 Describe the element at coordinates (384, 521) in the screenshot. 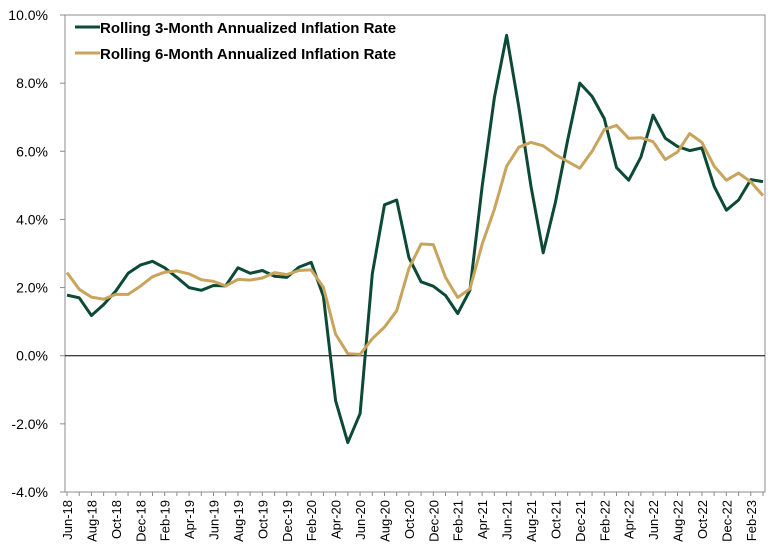

I see `x-tick-label: Aug-20` at that location.